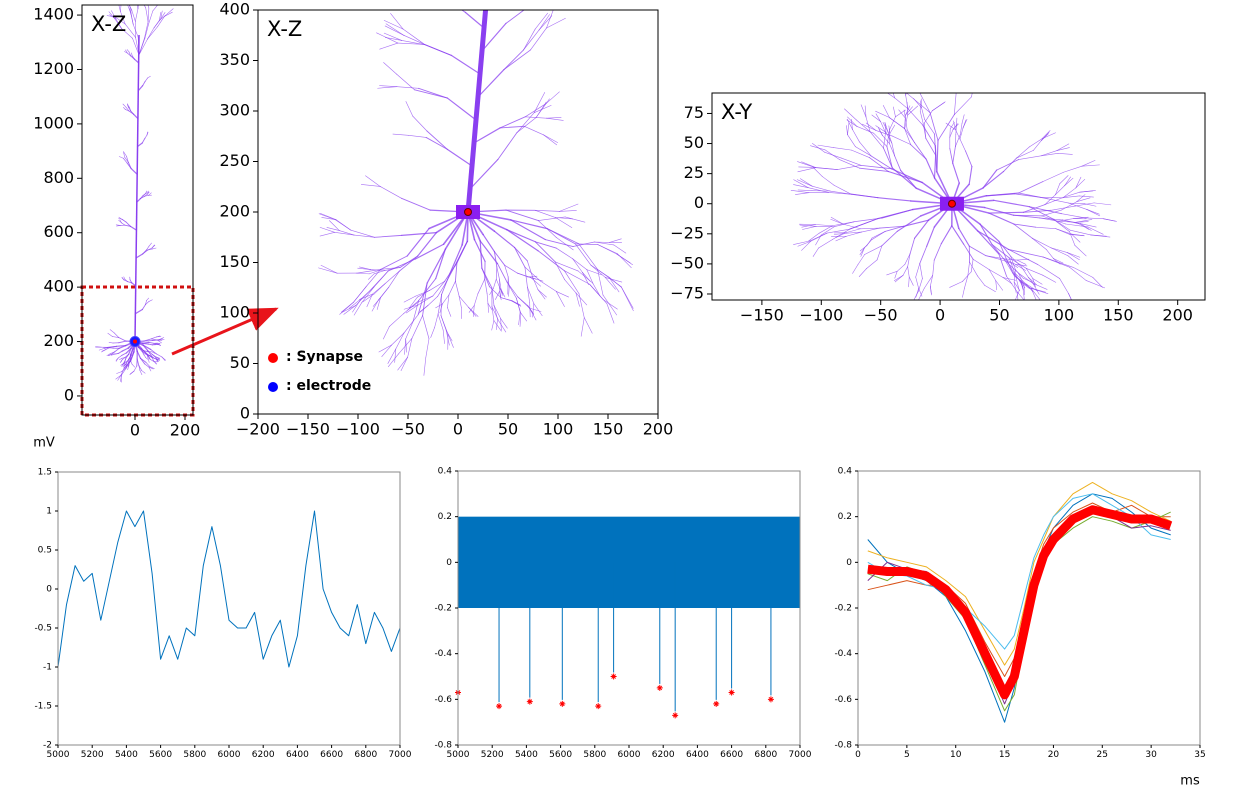 The height and width of the screenshot is (800, 1243). I want to click on x-tick-label: 5400, so click(126, 755).